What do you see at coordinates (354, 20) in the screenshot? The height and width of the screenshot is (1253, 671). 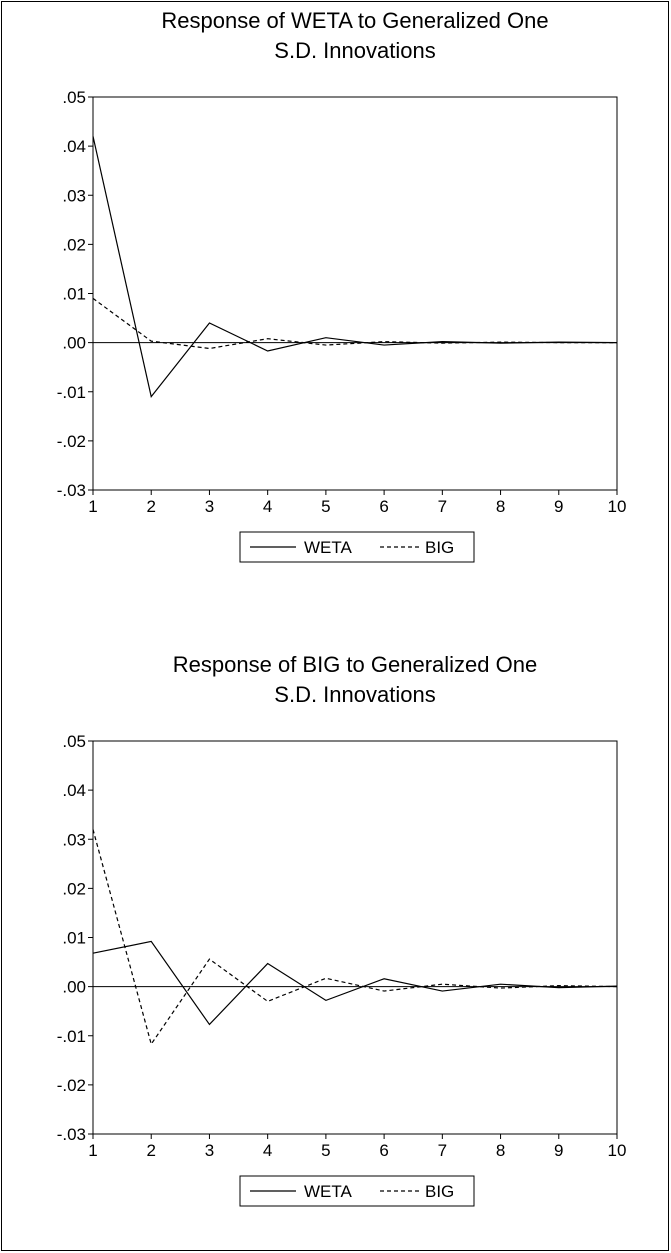 I see `chart-title-line-1: Response of WETA to Generalized One` at bounding box center [354, 20].